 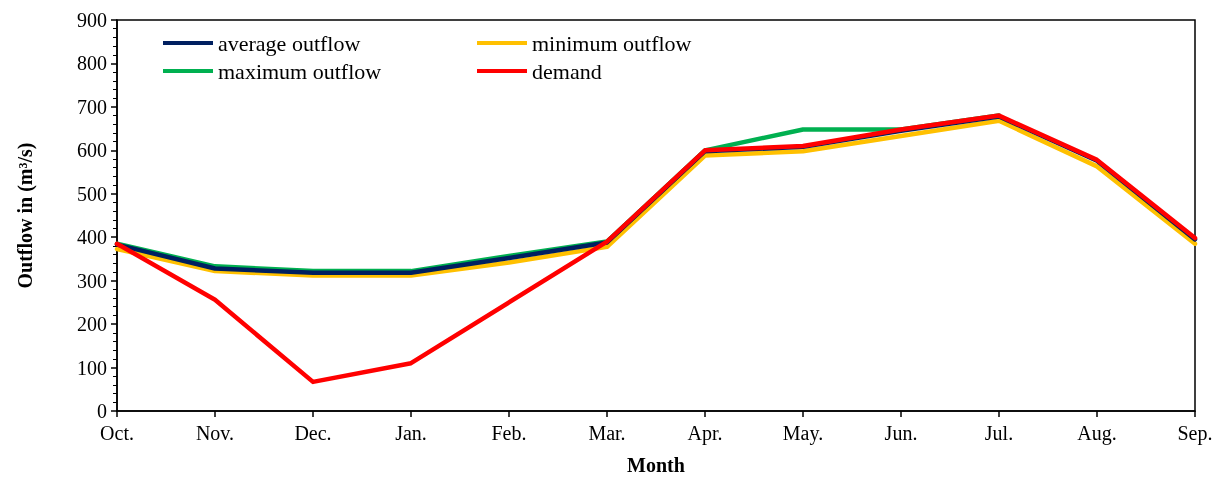 I want to click on y-tick-label: 700, so click(x=92, y=106).